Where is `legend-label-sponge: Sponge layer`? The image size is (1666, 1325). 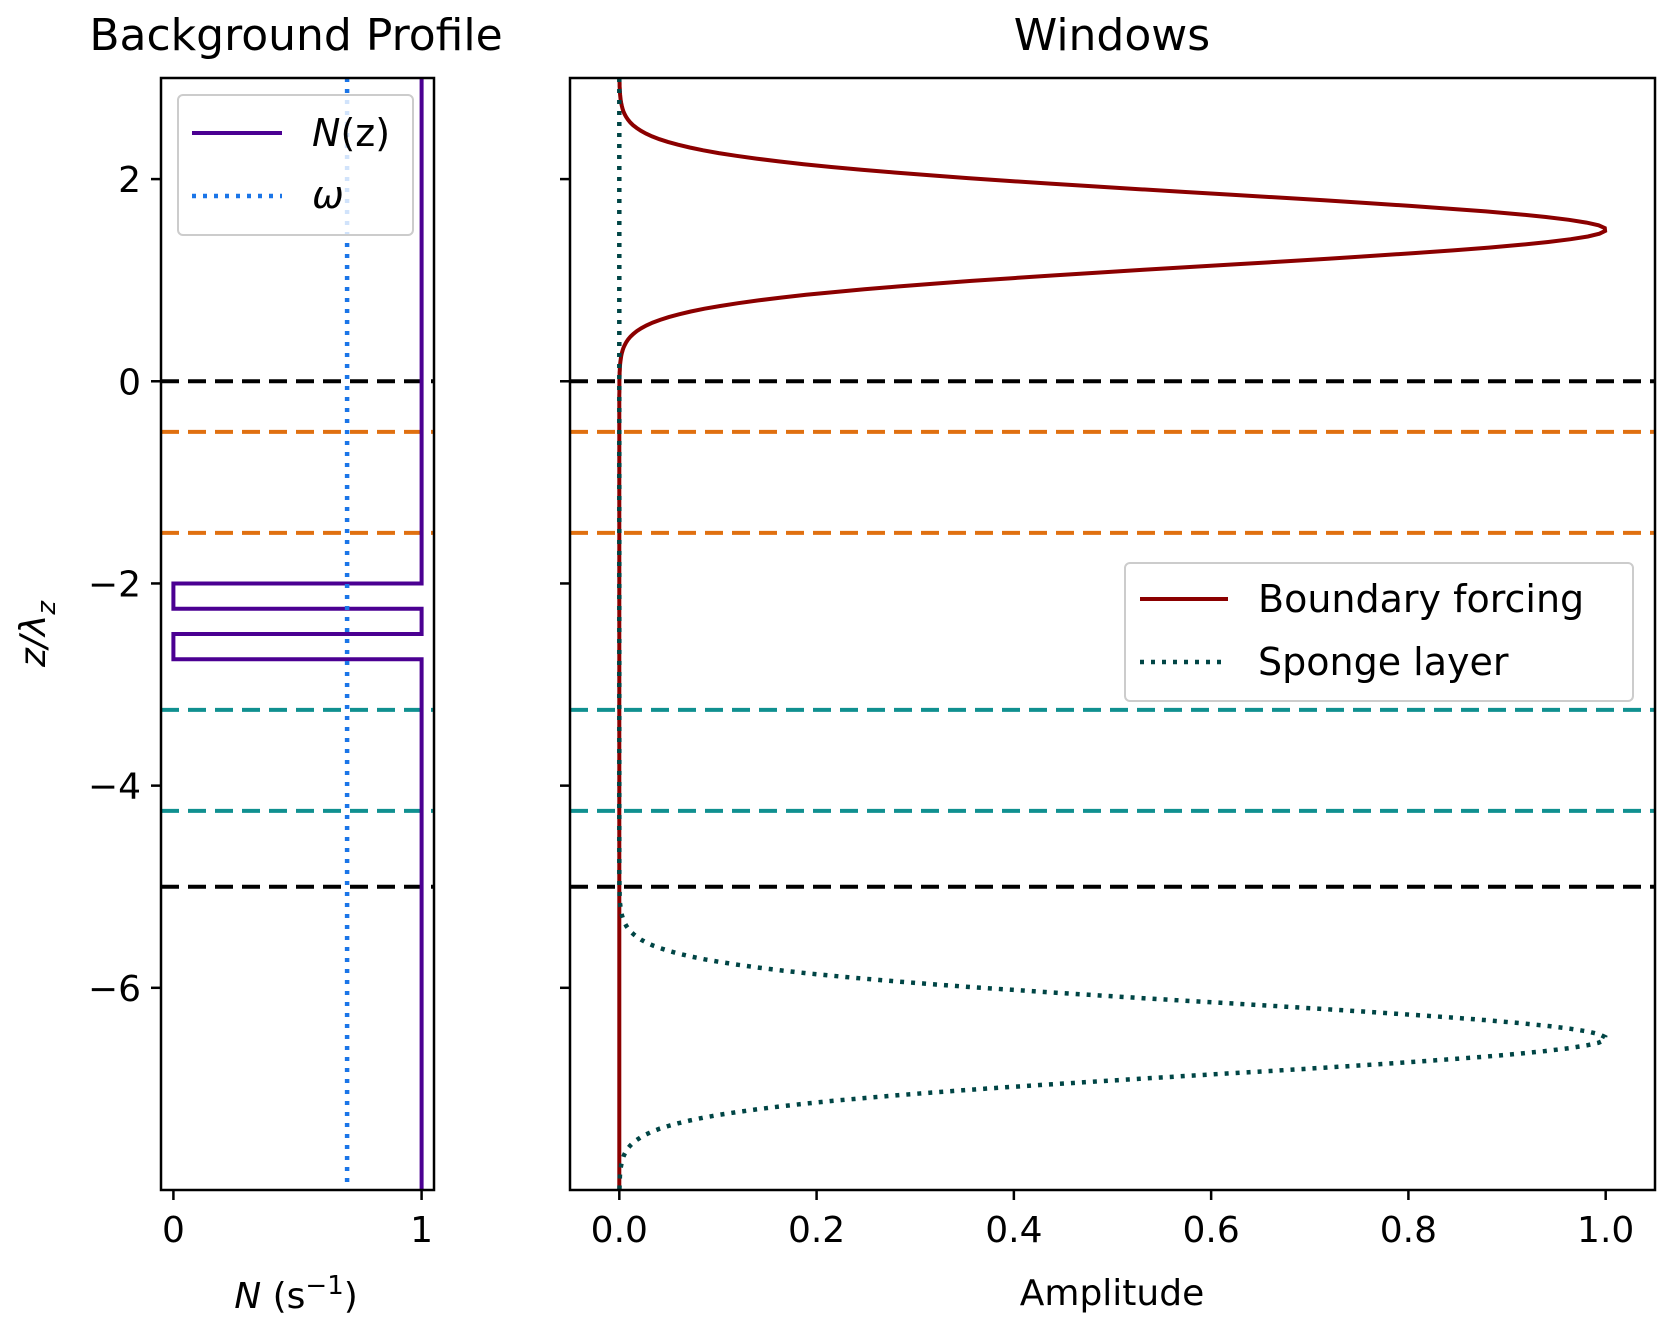
legend-label-sponge: Sponge layer is located at coordinates (1383, 662).